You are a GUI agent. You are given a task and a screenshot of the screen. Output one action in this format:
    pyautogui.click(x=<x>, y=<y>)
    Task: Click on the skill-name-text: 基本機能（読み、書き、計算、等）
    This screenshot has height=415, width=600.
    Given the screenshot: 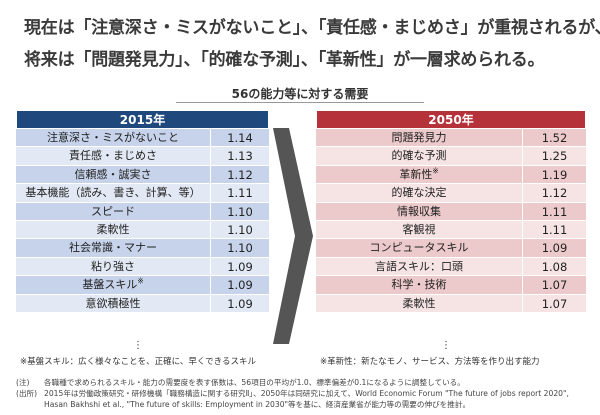 What is the action you would take?
    pyautogui.click(x=113, y=193)
    